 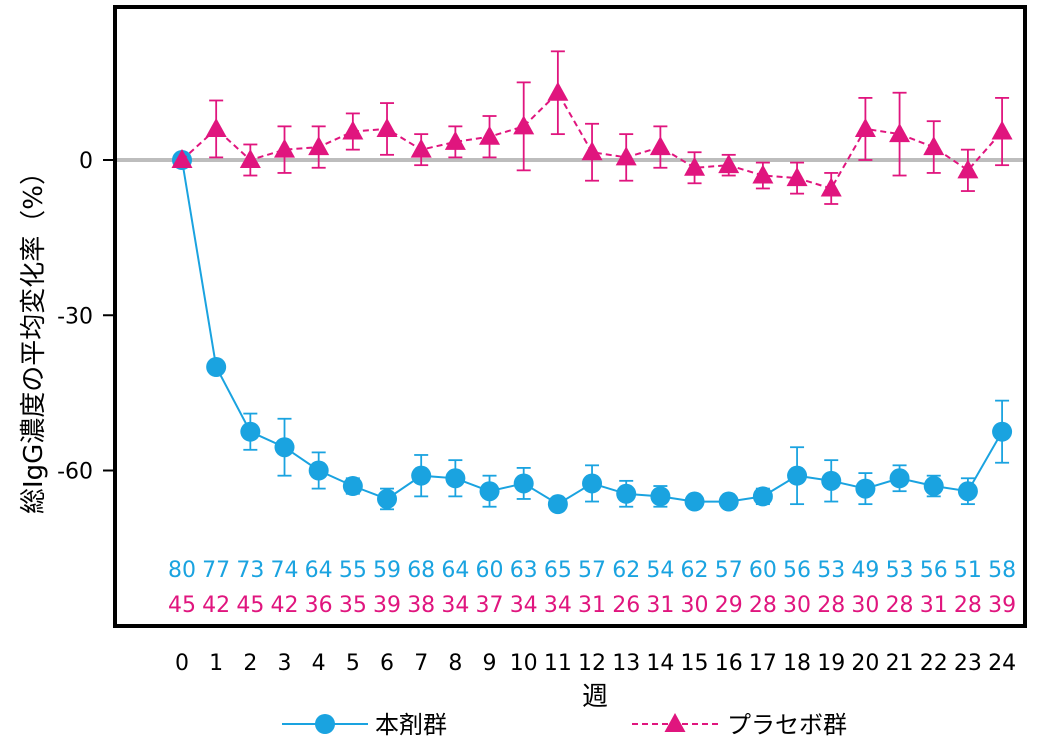 What do you see at coordinates (411, 725) in the screenshot?
I see `legend-label: 本剤群` at bounding box center [411, 725].